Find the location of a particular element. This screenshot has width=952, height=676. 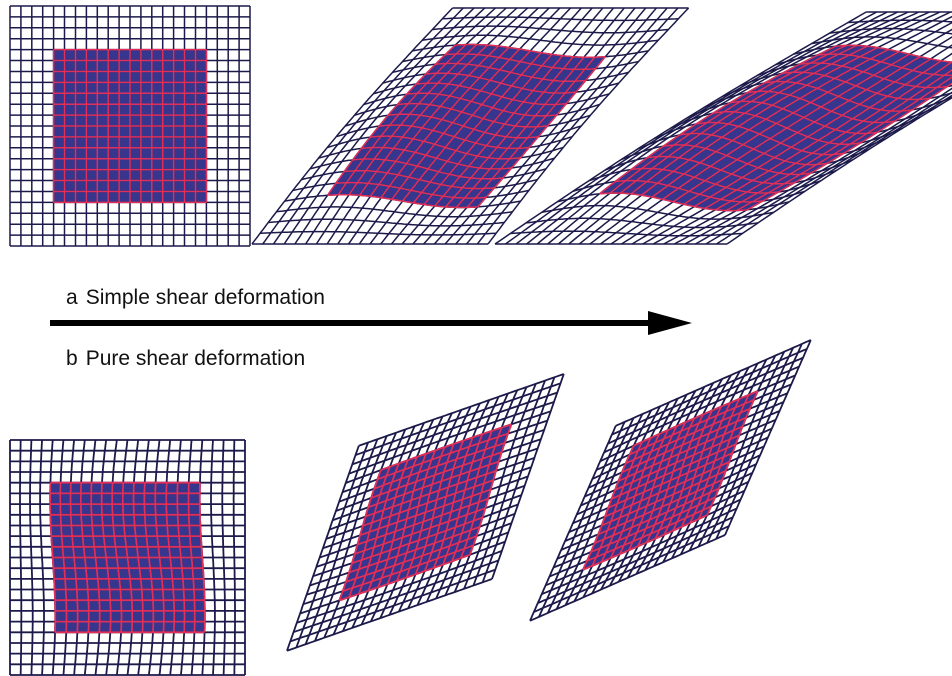

caption-pure-shear: b Pure shear deformation is located at coordinates (185, 359).